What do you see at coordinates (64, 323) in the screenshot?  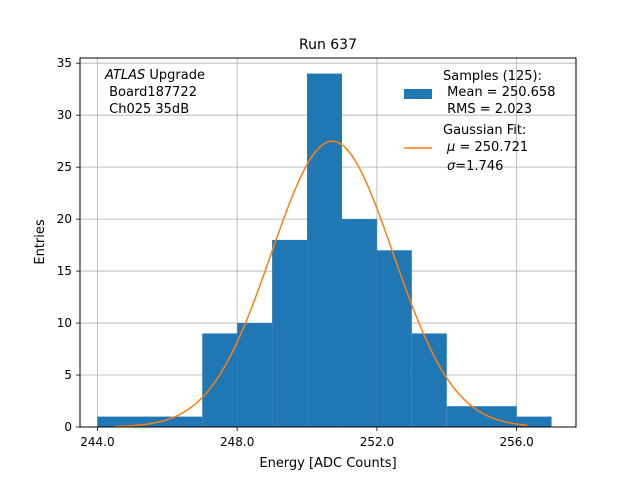 I see `y-tick-label: 10` at bounding box center [64, 323].